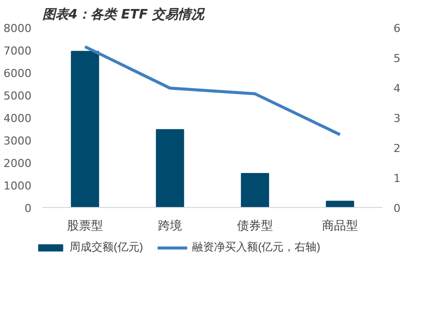 Image resolution: width=437 pixels, height=320 pixels. I want to click on y2-tick-label: 1, so click(397, 178).